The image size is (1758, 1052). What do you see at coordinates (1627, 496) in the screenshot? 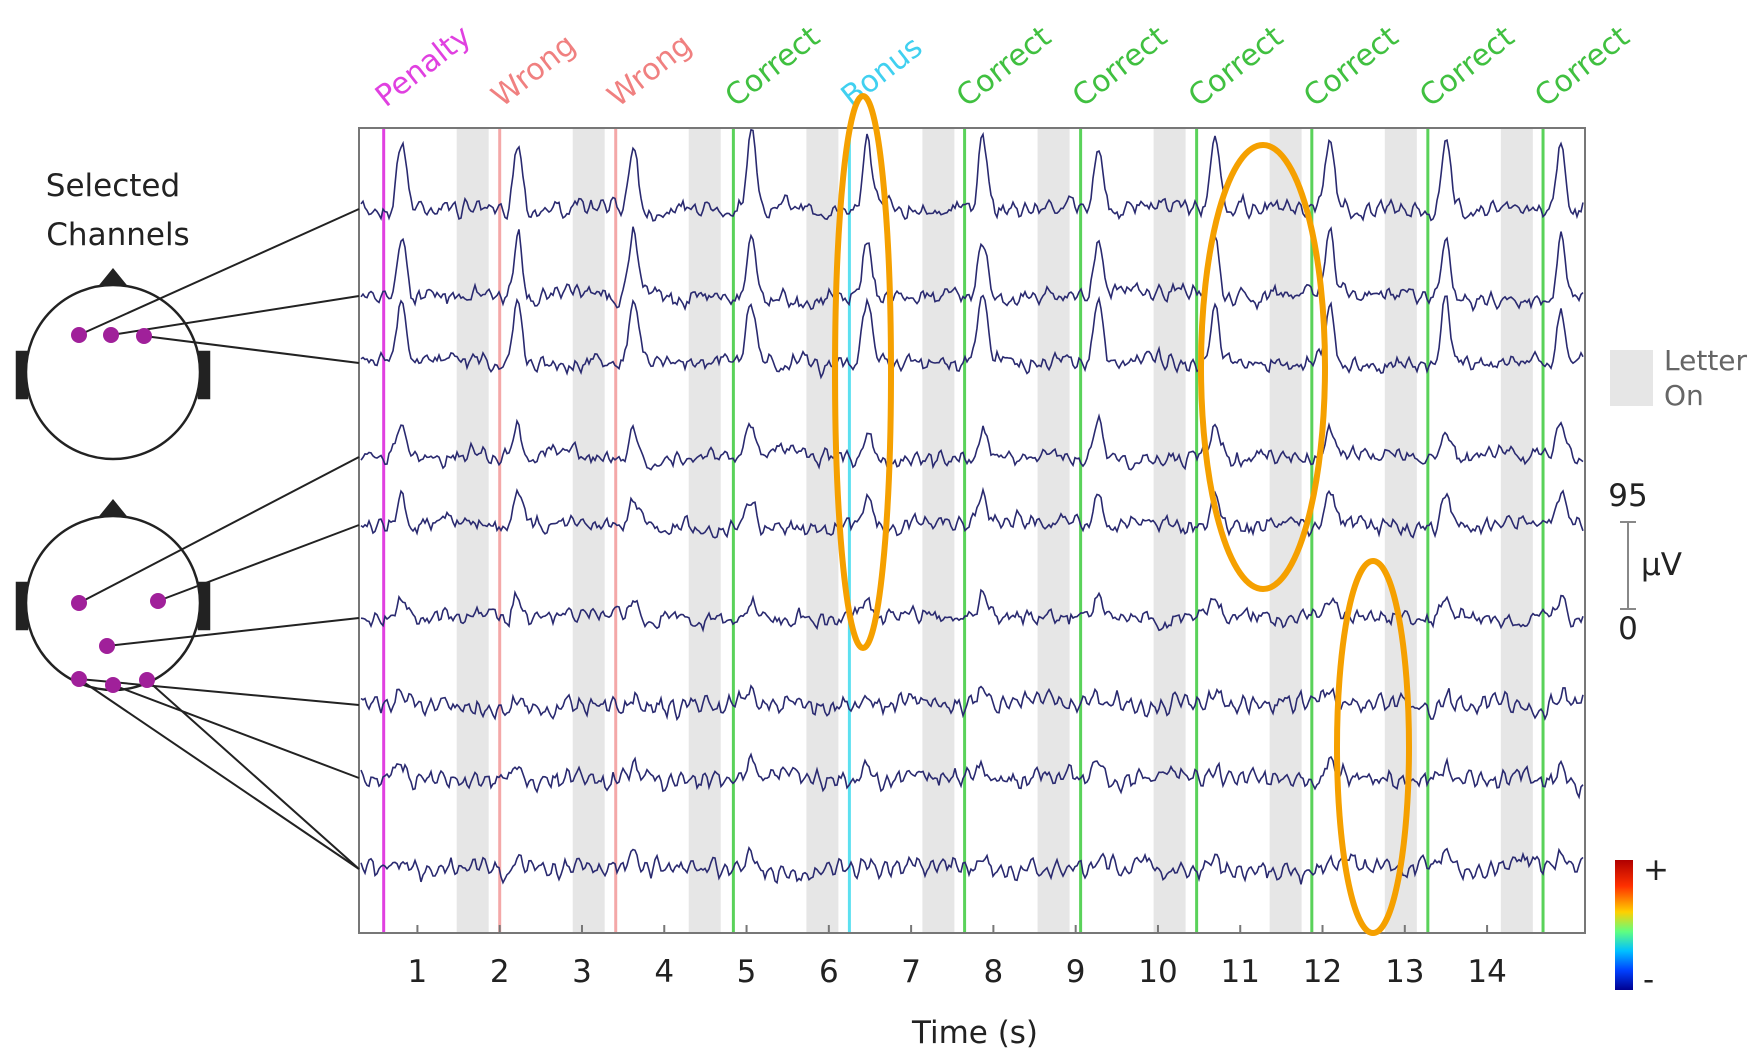
I see `scale-max: 95` at bounding box center [1627, 496].